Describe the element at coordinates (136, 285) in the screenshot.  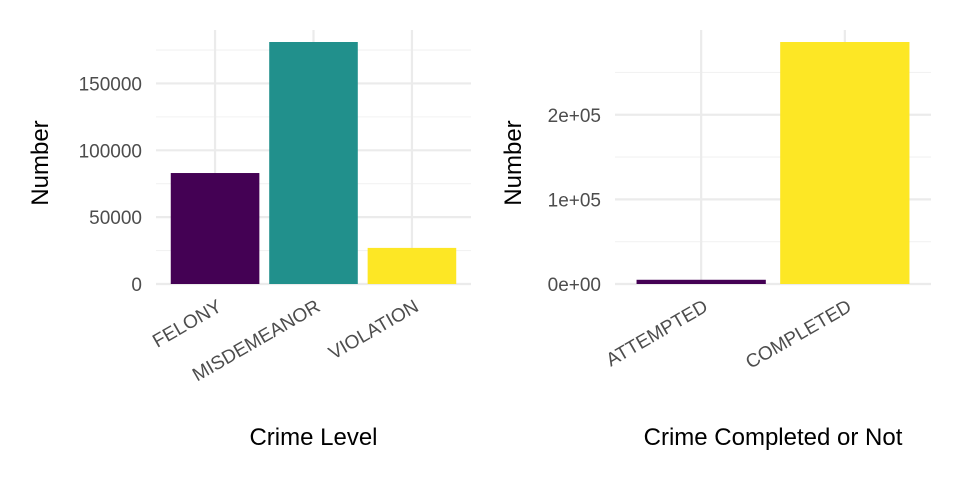
I see `y-tick-label: 0` at that location.